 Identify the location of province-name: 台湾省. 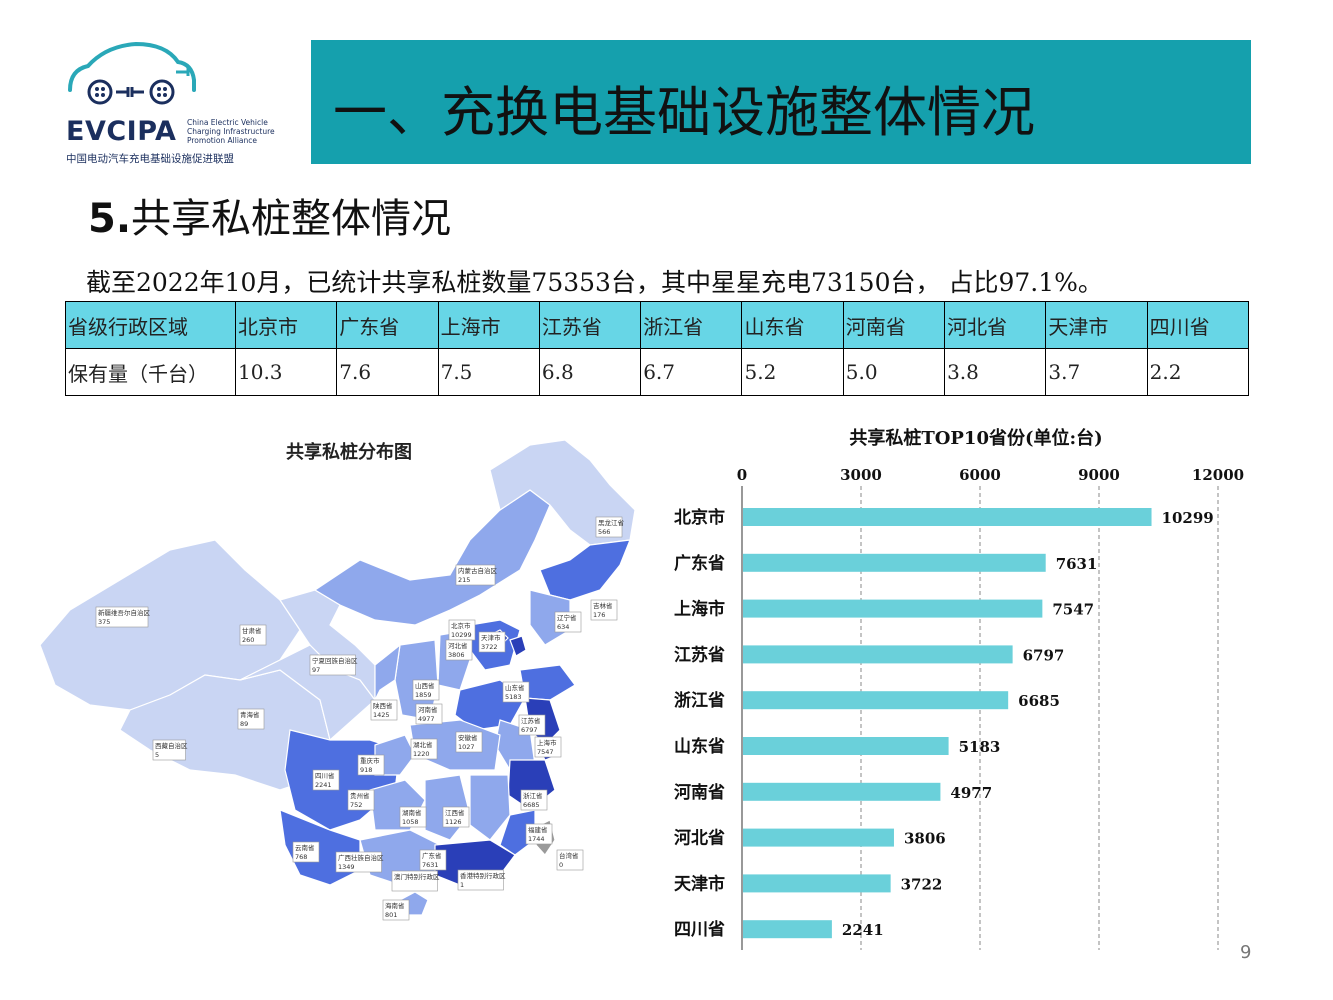
(569, 855).